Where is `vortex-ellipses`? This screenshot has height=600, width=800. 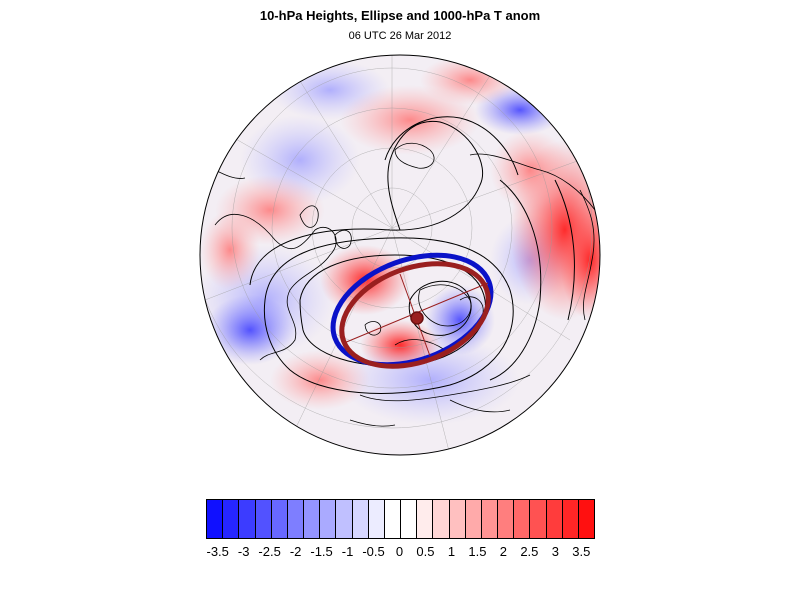 vortex-ellipses is located at coordinates (412, 310).